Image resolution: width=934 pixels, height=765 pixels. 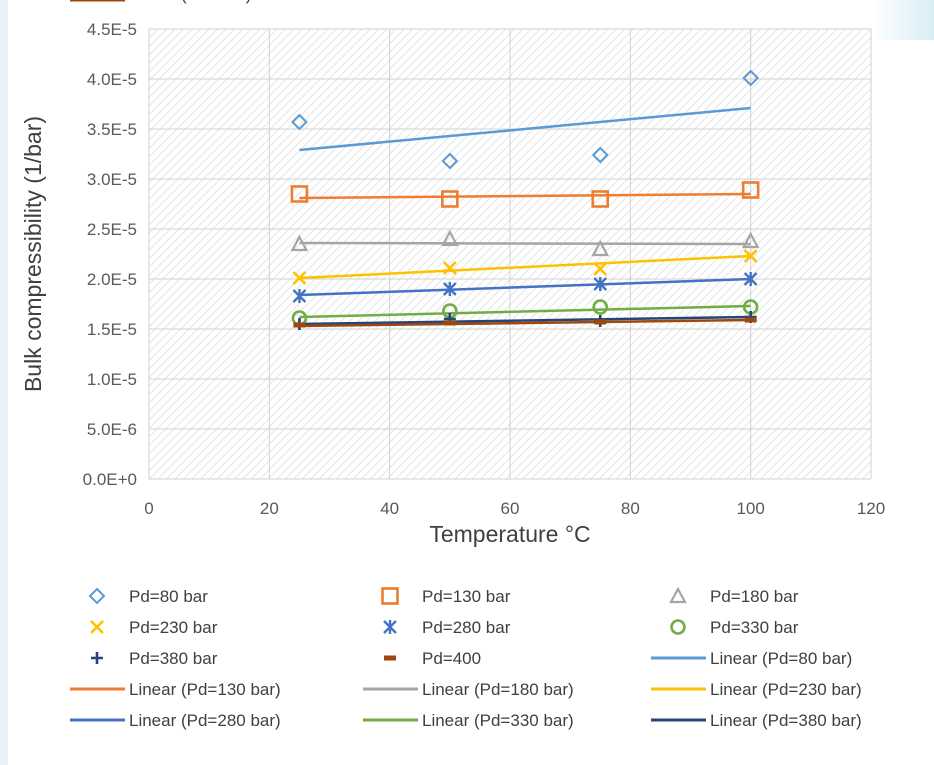 I want to click on legend-item: Linear (Pd=130 bar), so click(x=175, y=689).